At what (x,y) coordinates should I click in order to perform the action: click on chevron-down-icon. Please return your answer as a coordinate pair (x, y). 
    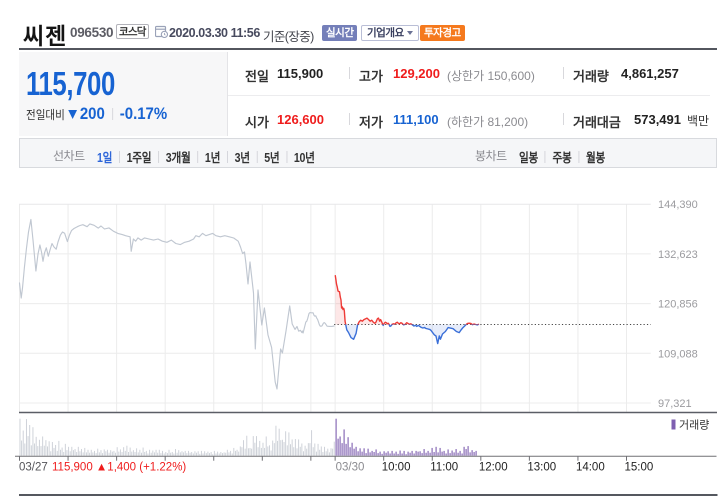
    Looking at the image, I should click on (409, 33).